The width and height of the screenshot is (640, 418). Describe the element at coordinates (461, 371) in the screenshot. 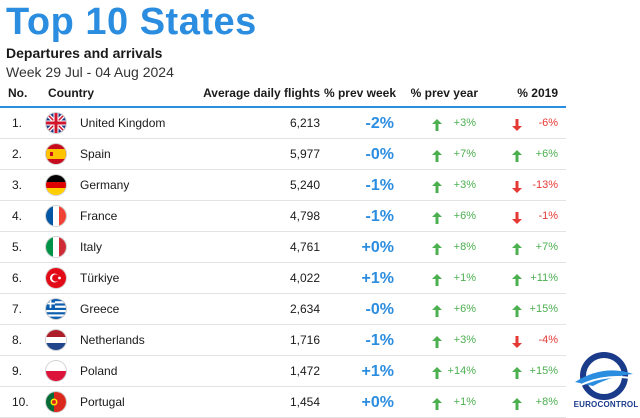

I see `prev-year-change: +14%` at that location.